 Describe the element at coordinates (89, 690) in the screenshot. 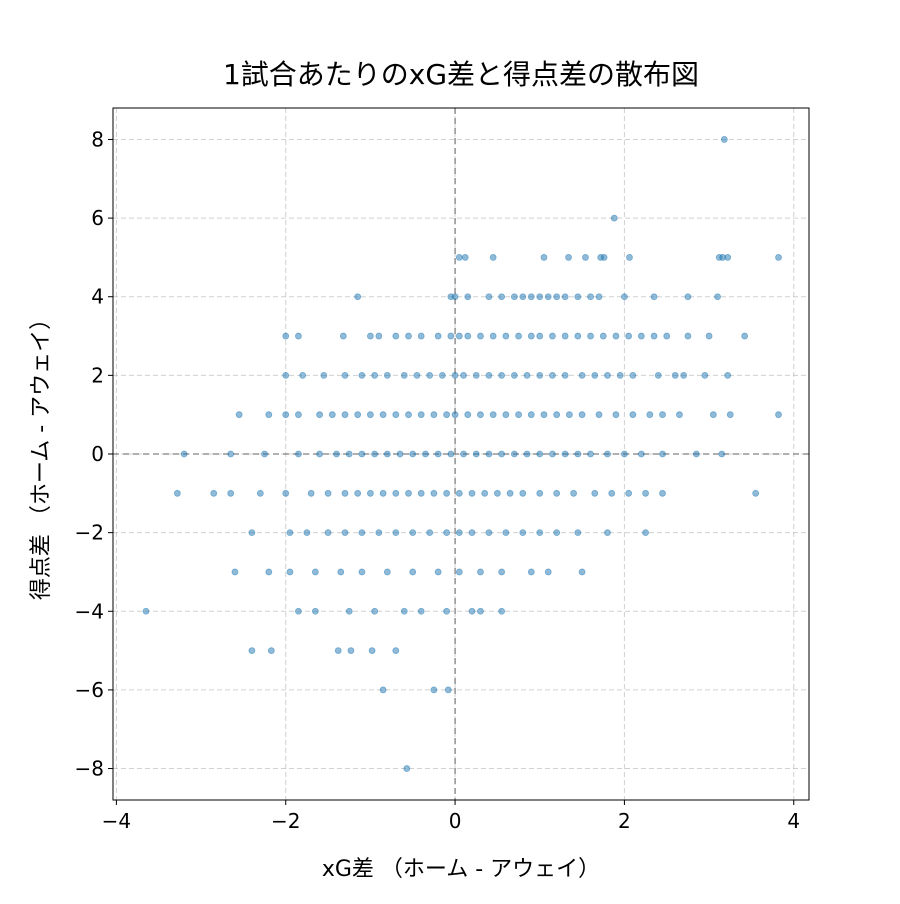

I see `y-tick-label: −6` at that location.